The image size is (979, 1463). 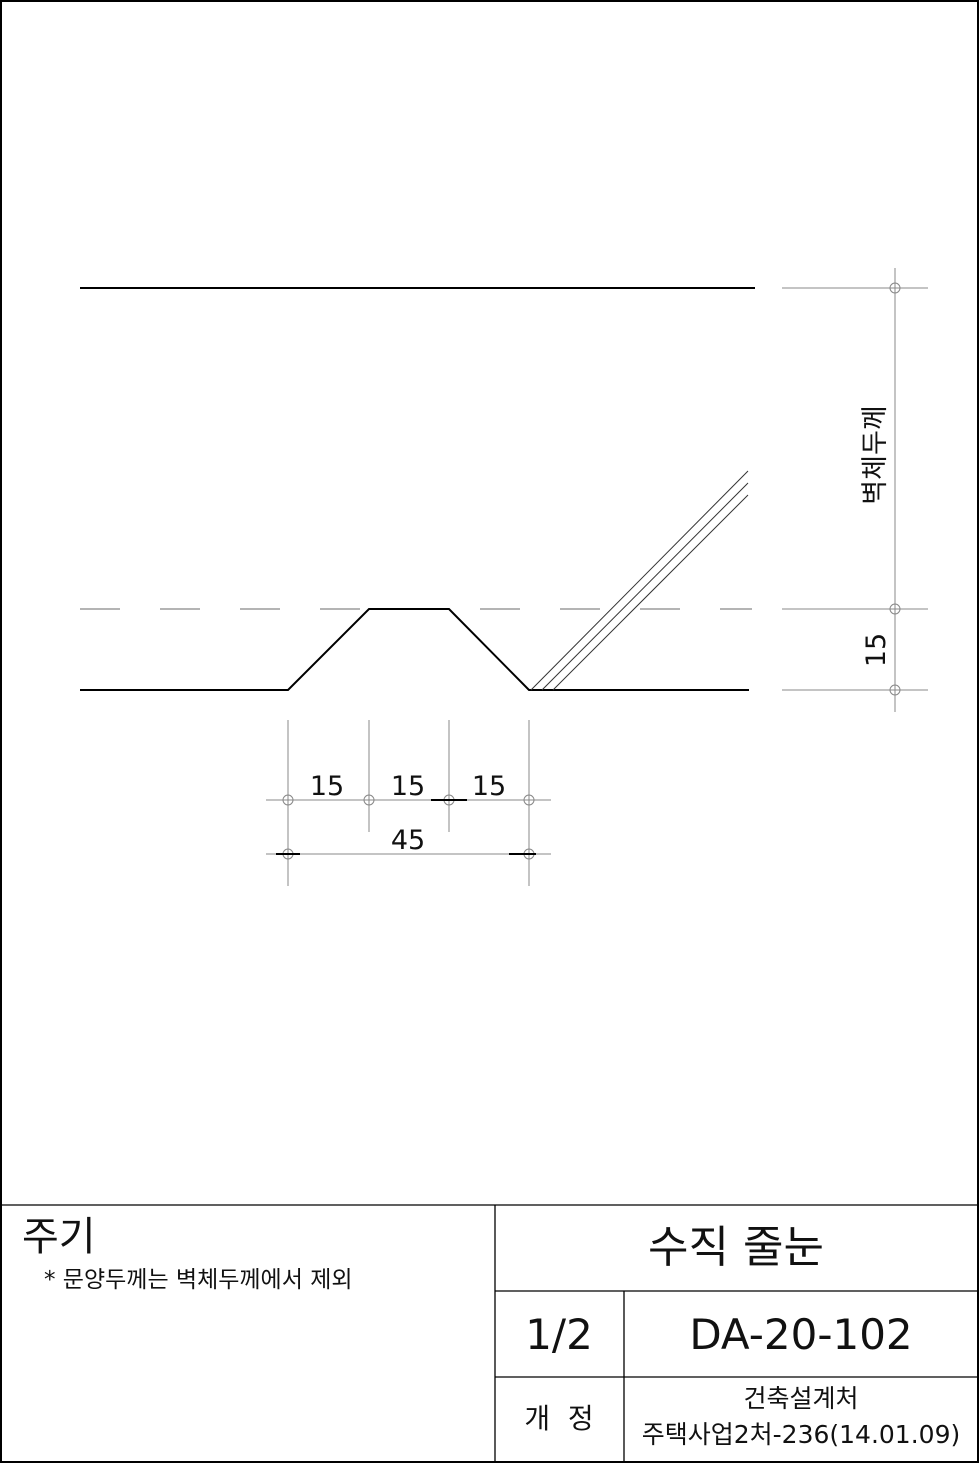 I want to click on dimension-tick-marks, so click(x=406, y=827).